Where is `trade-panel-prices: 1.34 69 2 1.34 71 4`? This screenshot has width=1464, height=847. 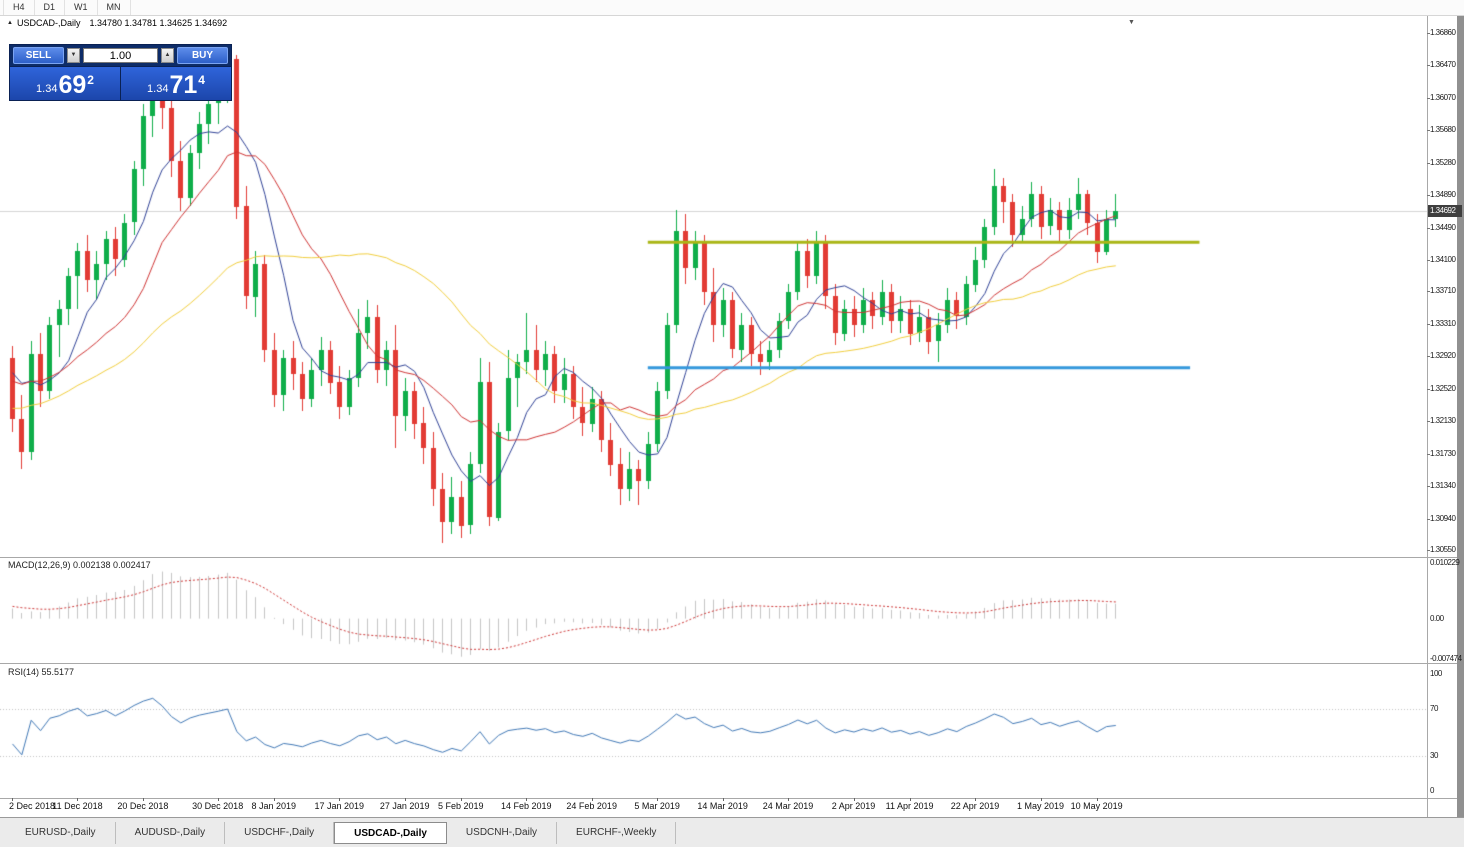
trade-panel-prices: 1.34 69 2 1.34 71 4 is located at coordinates (120, 83).